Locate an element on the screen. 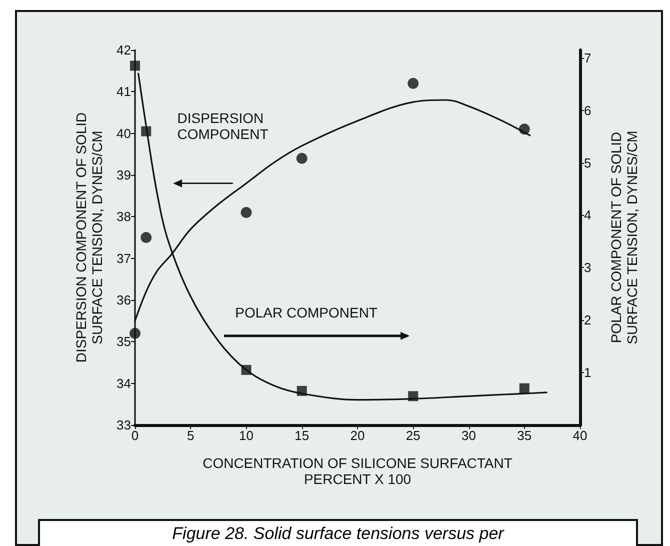  y-axis-title: DISPERSION COMPONENT OF SOLID SURFACE TENSION, DYNES/CM is located at coordinates (89, 237).